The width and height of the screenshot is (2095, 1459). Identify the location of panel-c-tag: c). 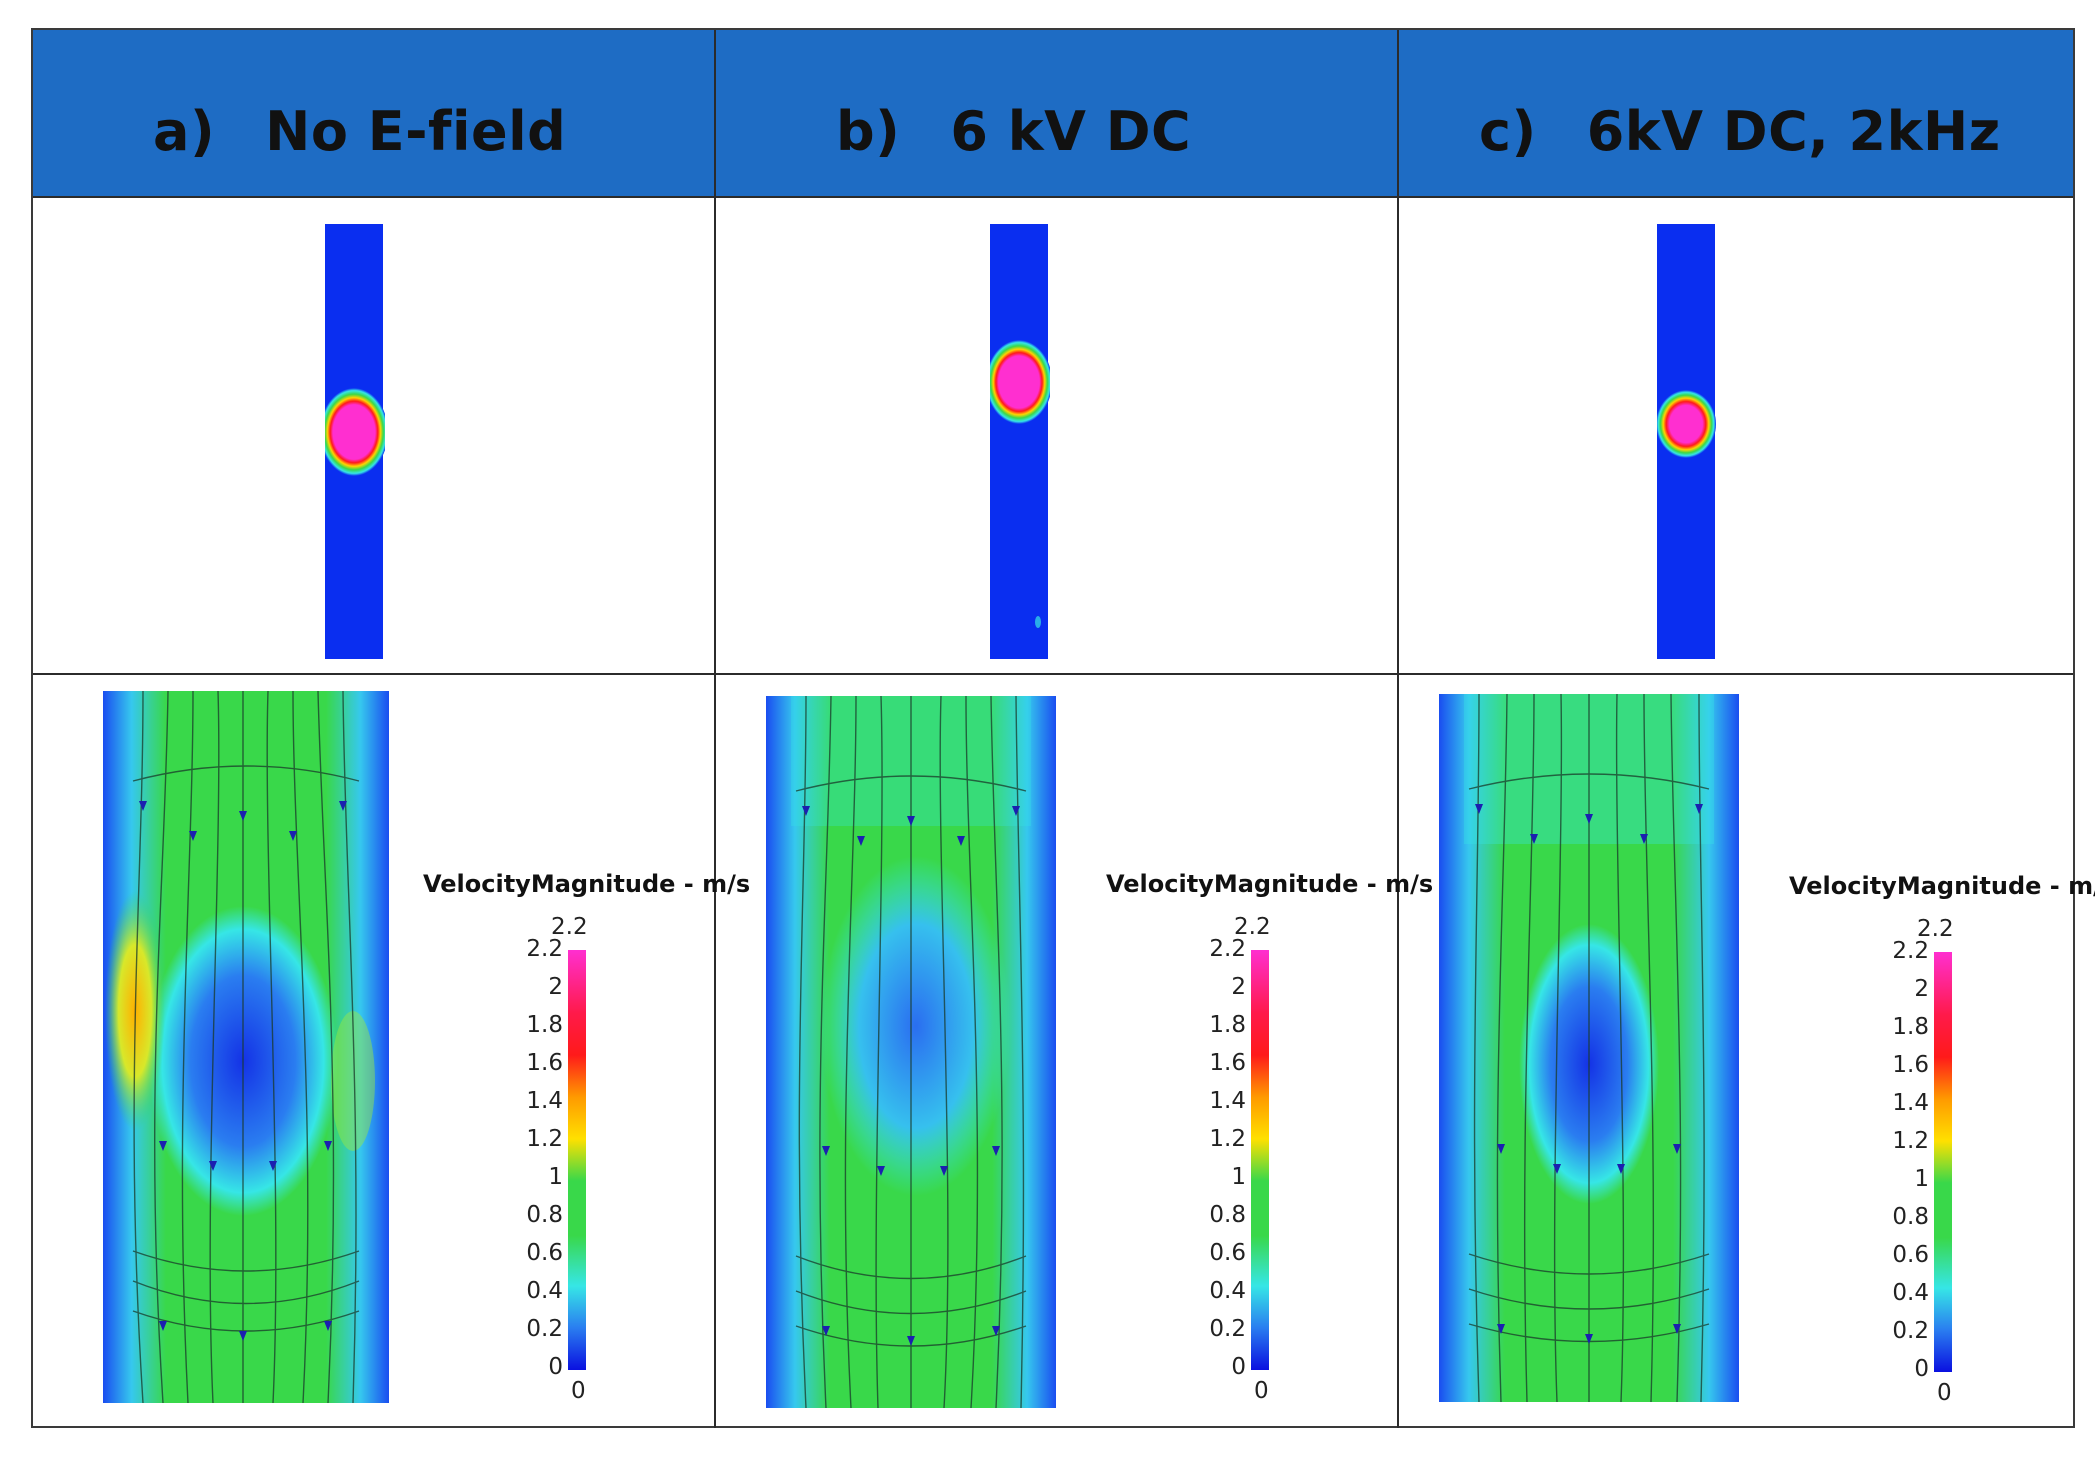
(1508, 131).